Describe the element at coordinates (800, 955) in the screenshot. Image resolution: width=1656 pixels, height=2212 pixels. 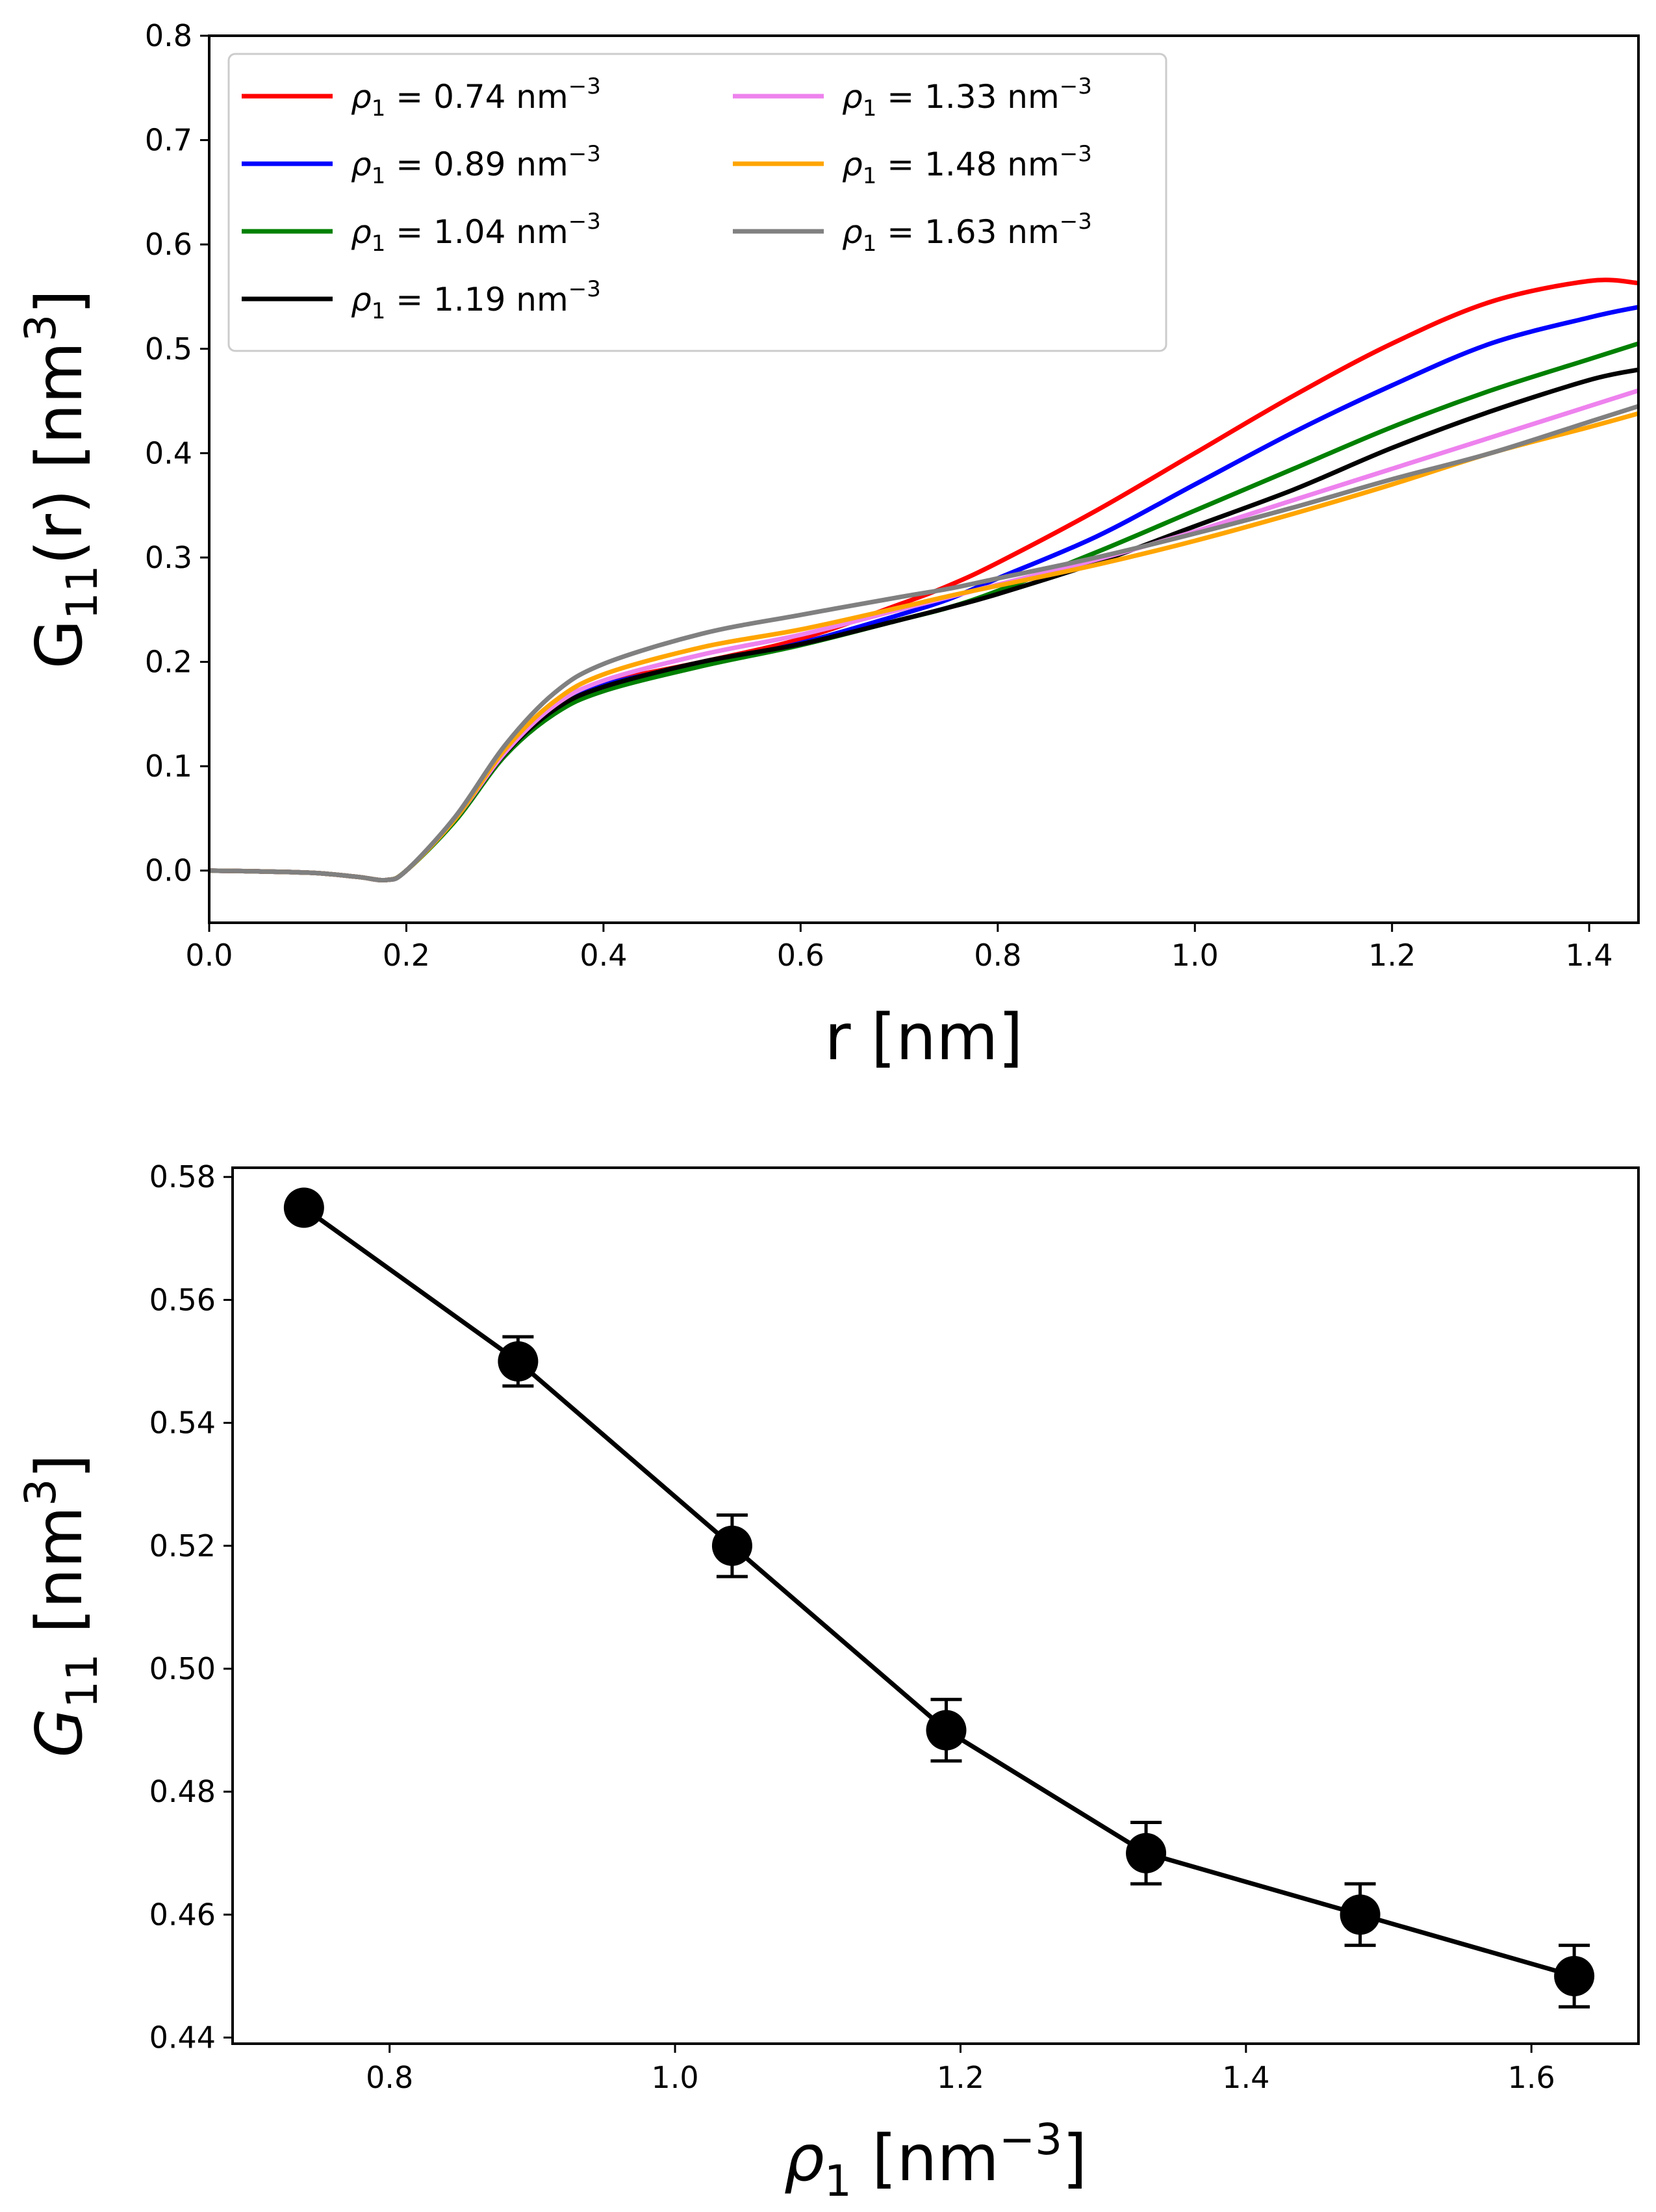
I see `top-x-tick-label: 0.6` at that location.